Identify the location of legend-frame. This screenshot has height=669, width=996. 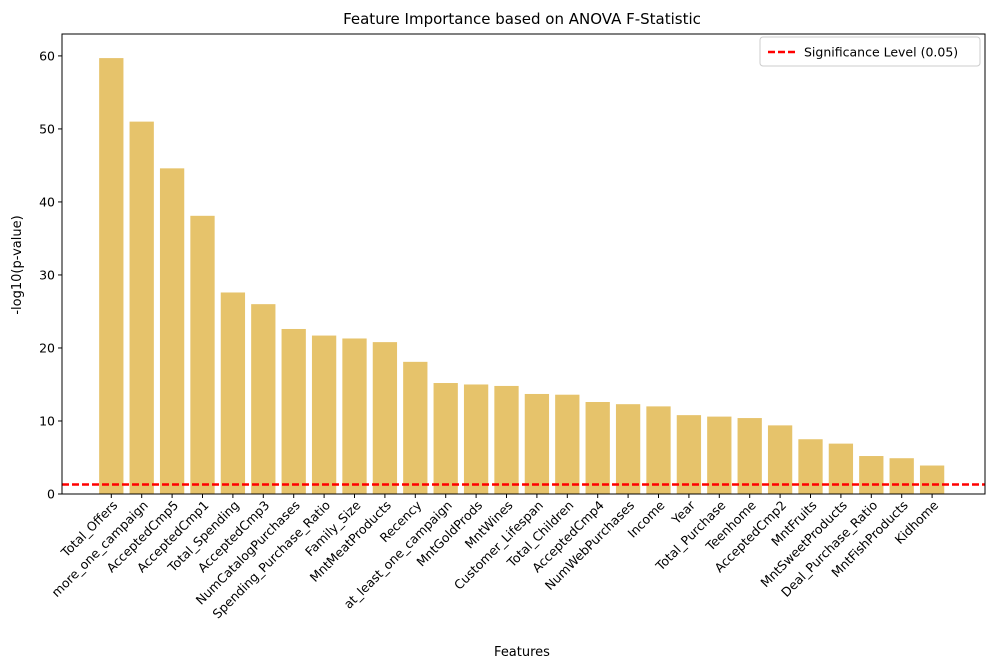
(870, 51).